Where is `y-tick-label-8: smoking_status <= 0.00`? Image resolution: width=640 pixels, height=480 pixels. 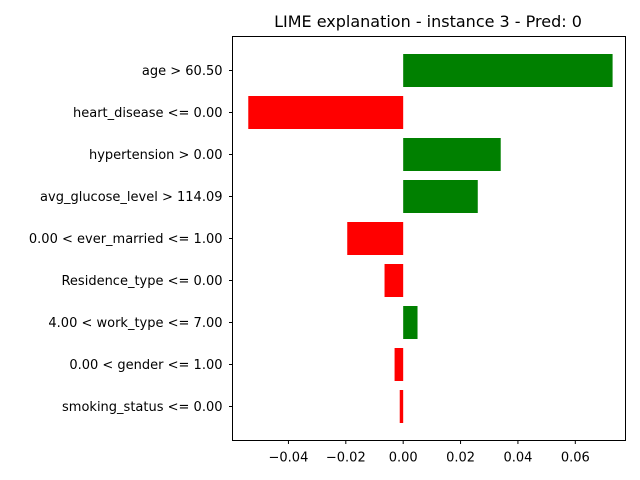
y-tick-label-8: smoking_status <= 0.00 is located at coordinates (142, 407).